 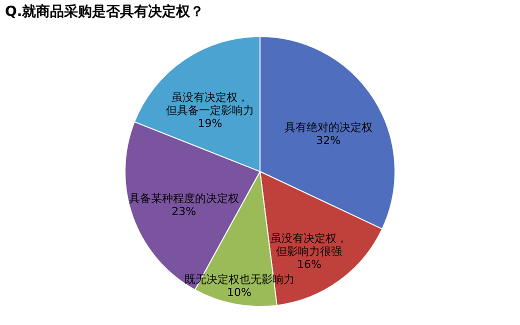 I want to click on data-label: 32%, so click(x=328, y=141).